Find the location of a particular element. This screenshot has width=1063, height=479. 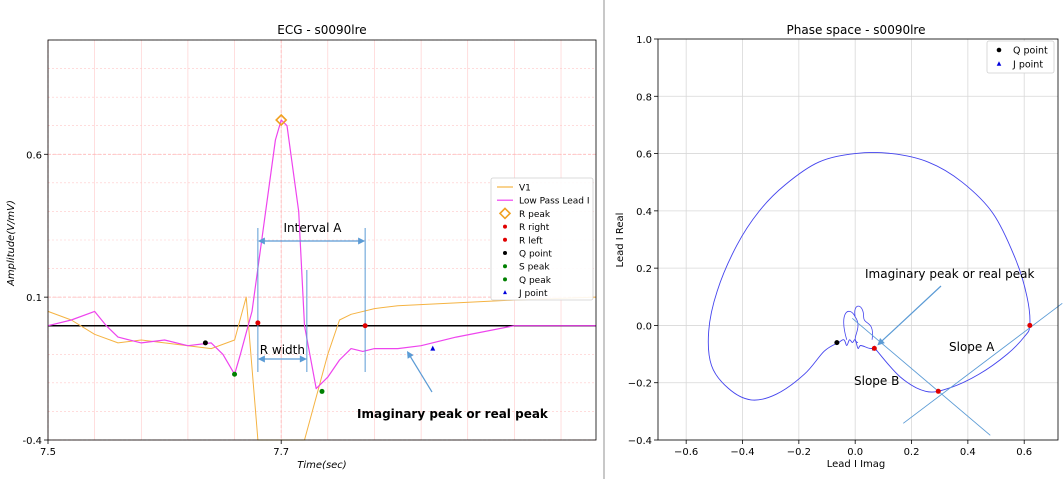

slope-a-line is located at coordinates (983, 363).